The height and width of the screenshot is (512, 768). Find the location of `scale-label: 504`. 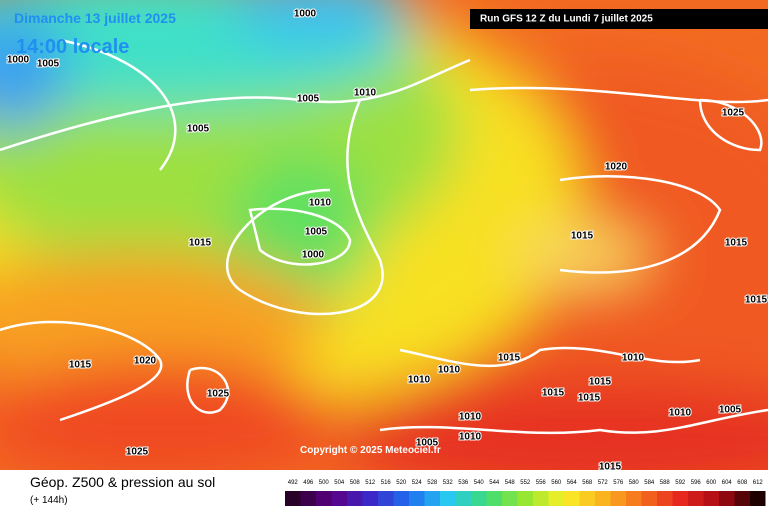

scale-label: 504 is located at coordinates (339, 483).